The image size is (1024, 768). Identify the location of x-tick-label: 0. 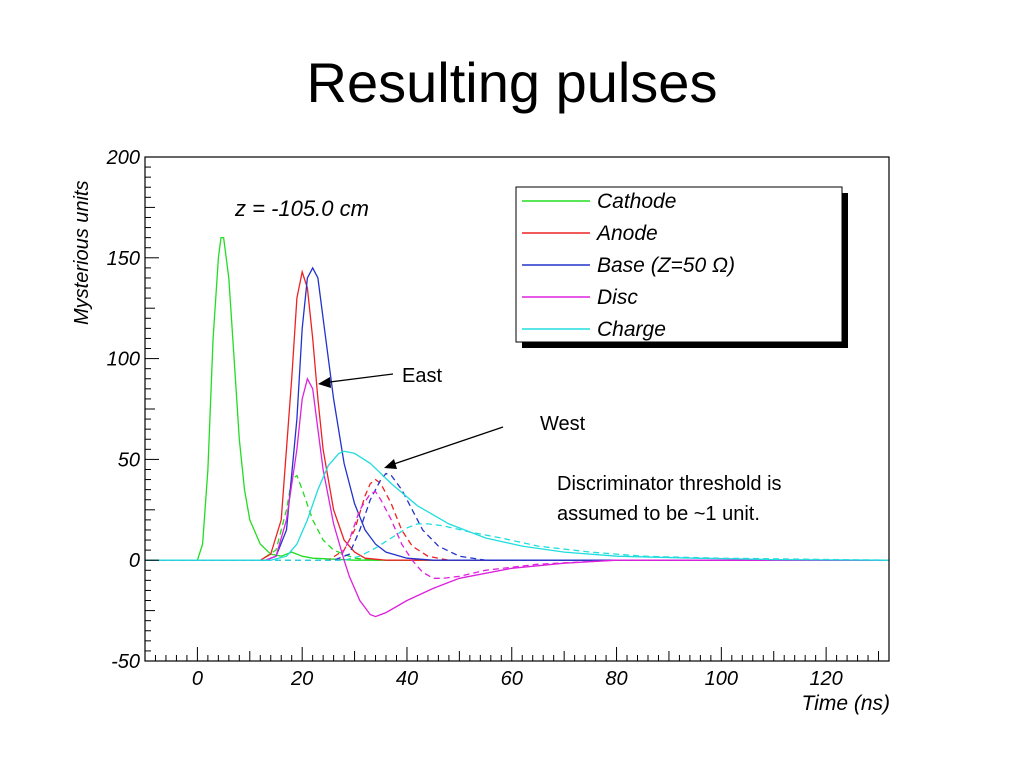
(197, 679).